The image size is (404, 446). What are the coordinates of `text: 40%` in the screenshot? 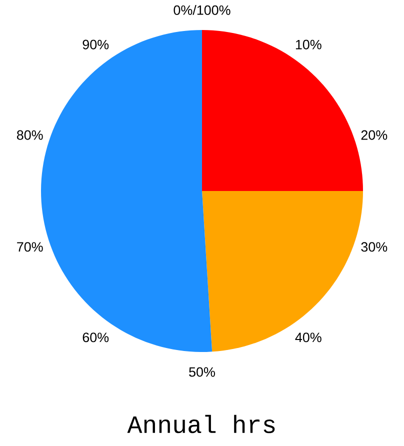 It's located at (308, 337).